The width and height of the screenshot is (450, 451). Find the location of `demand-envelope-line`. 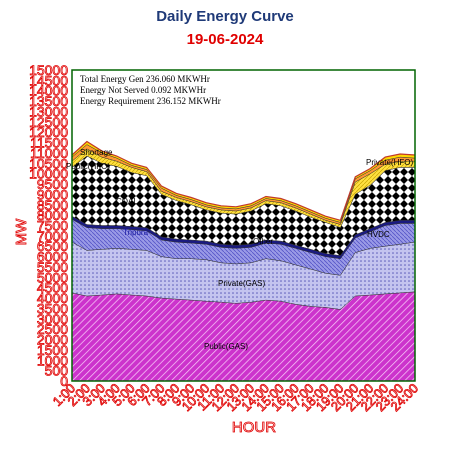

demand-envelope-line is located at coordinates (243, 181).